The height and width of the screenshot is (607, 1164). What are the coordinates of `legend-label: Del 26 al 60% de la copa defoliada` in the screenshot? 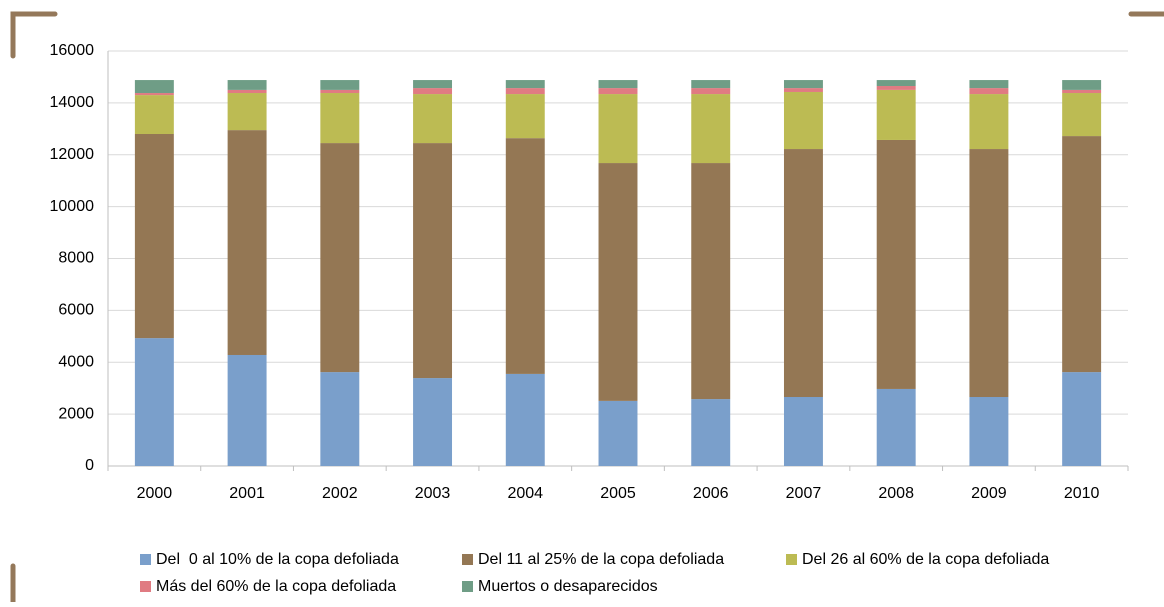 It's located at (925, 559).